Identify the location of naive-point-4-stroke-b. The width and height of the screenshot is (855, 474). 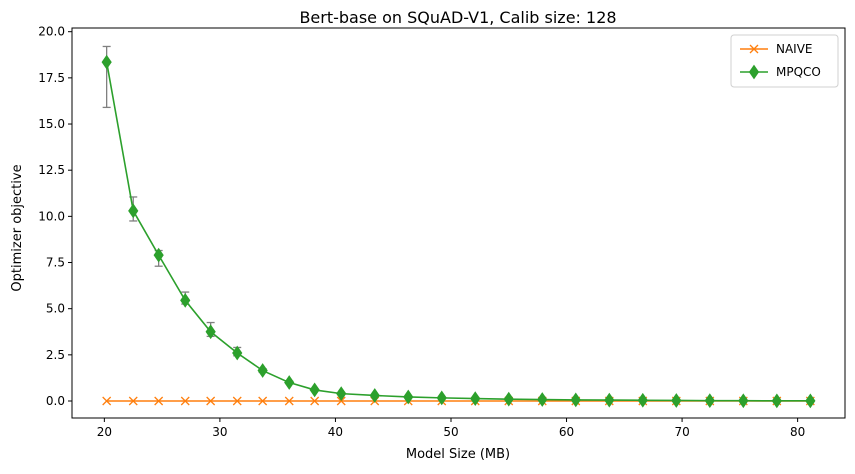
(211, 401).